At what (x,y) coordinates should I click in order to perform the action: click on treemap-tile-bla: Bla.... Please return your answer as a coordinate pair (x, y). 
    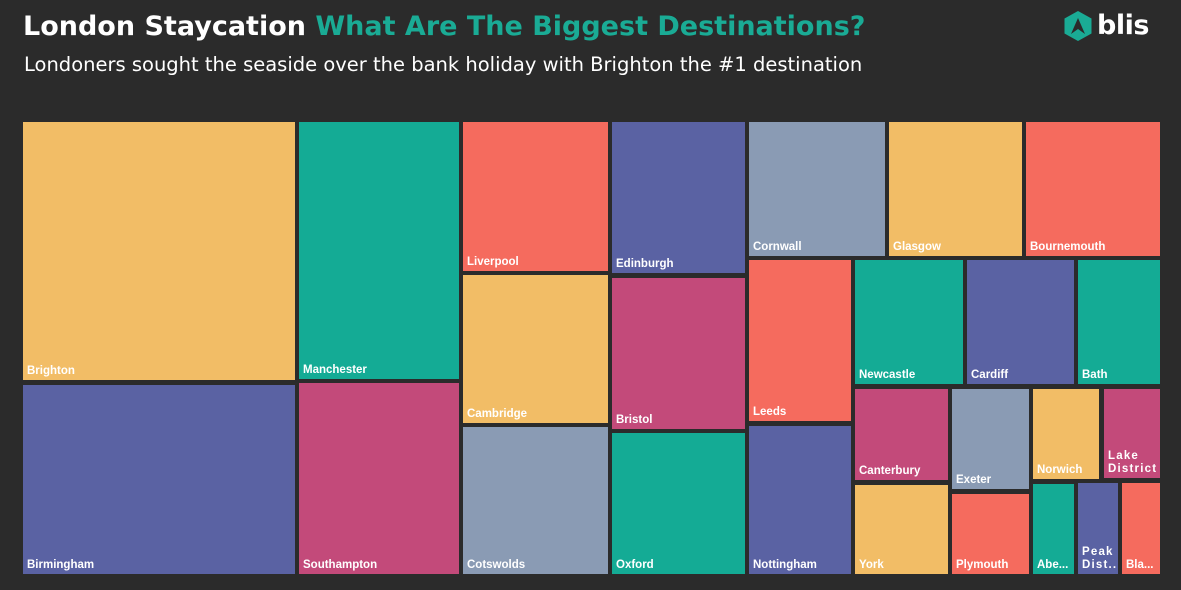
    Looking at the image, I should click on (1141, 528).